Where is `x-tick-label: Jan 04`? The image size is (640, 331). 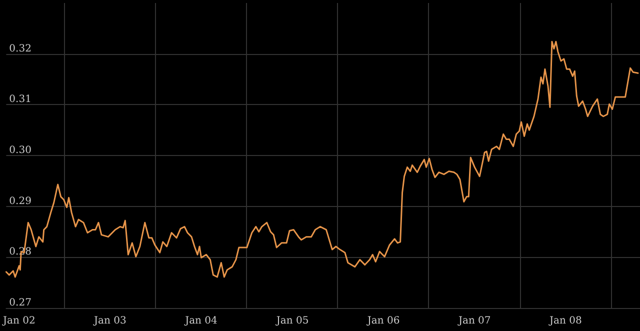 x-tick-label: Jan 04 is located at coordinates (201, 321).